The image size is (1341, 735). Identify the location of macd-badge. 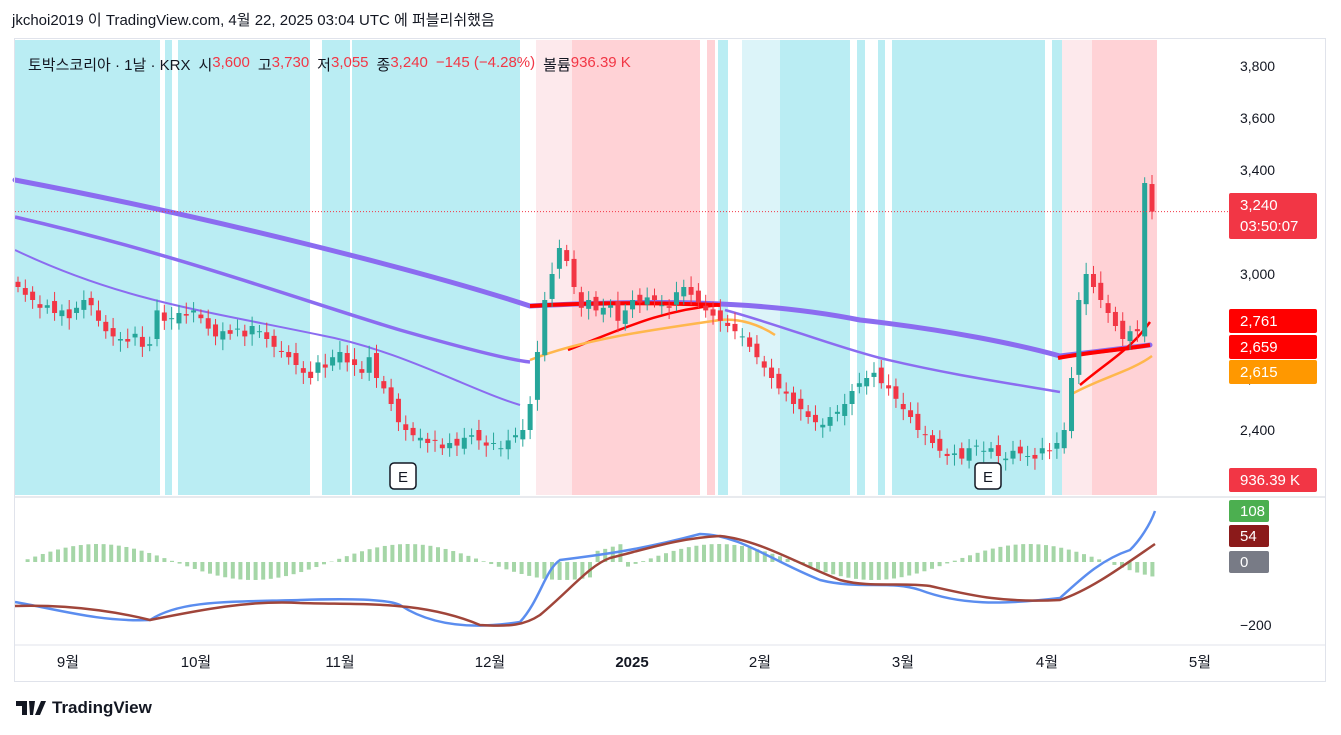
(1249, 562).